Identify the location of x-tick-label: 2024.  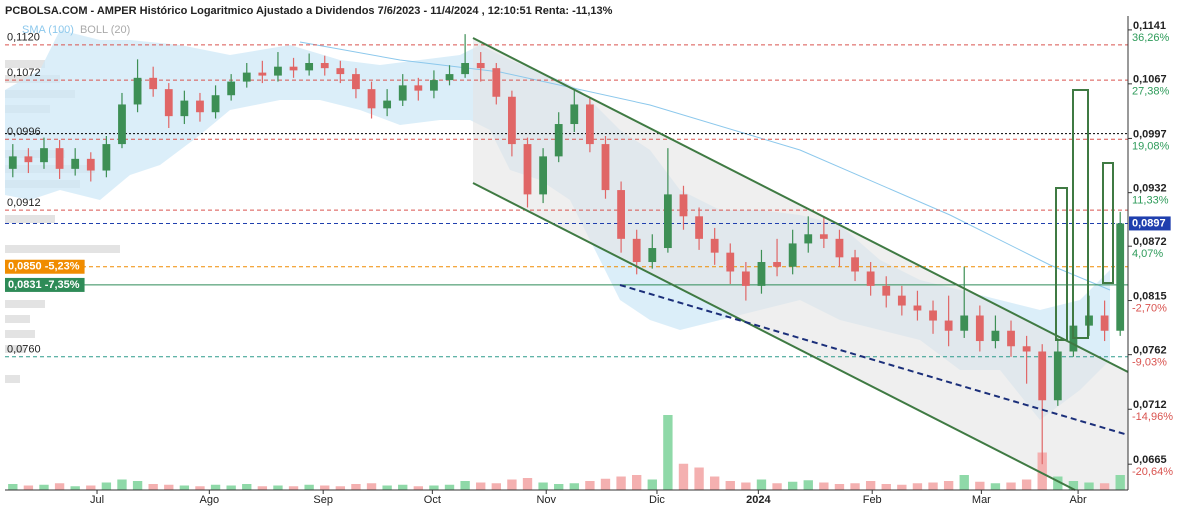
(758, 500).